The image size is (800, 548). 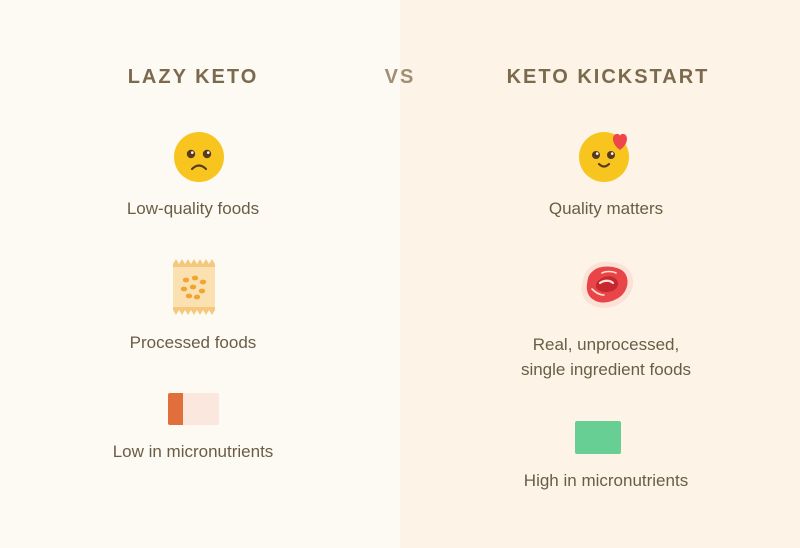 I want to click on high-in-micronutrients-label: High in micronutrients, so click(x=606, y=480).